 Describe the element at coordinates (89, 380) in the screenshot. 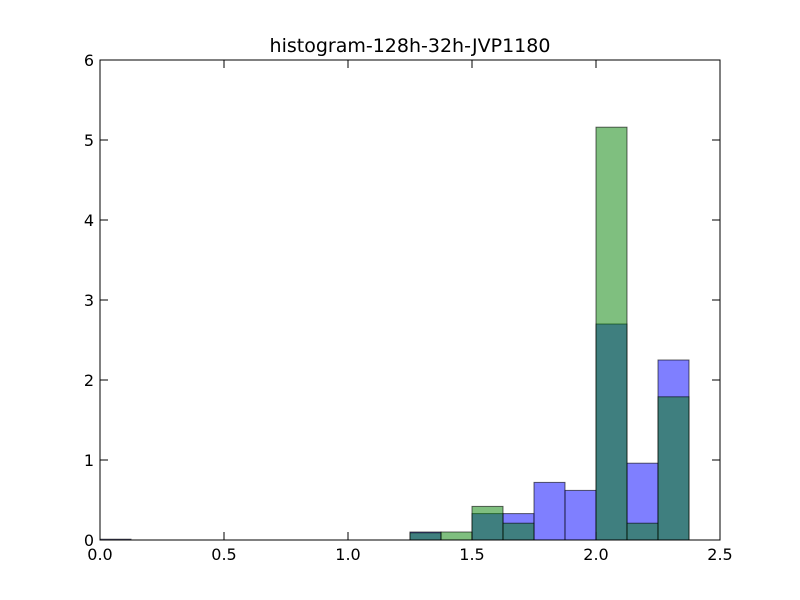

I see `y-tick-label: 2` at that location.